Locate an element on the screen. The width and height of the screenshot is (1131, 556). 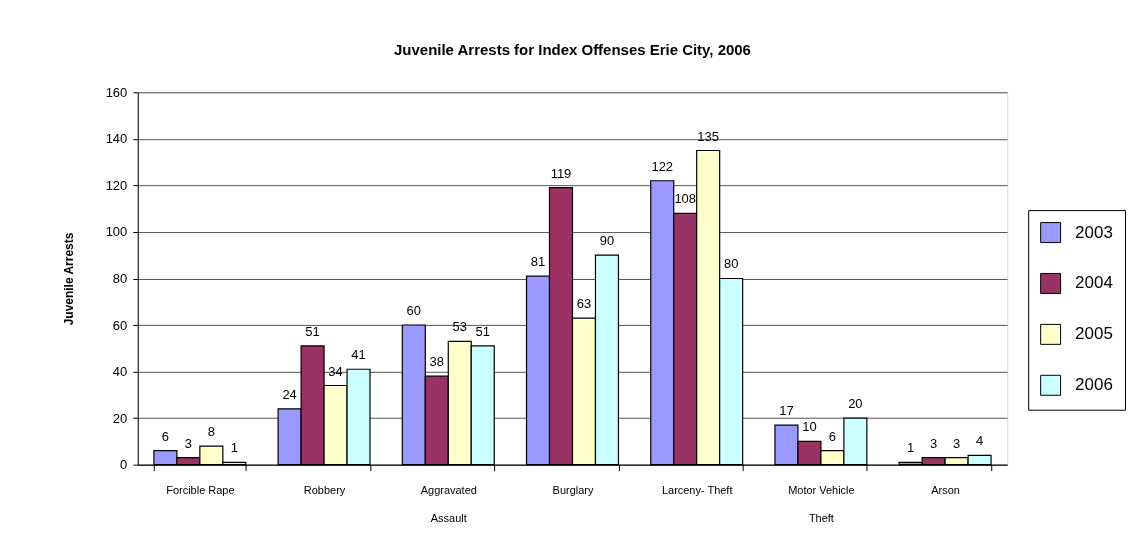
data-label: 41 is located at coordinates (358, 355).